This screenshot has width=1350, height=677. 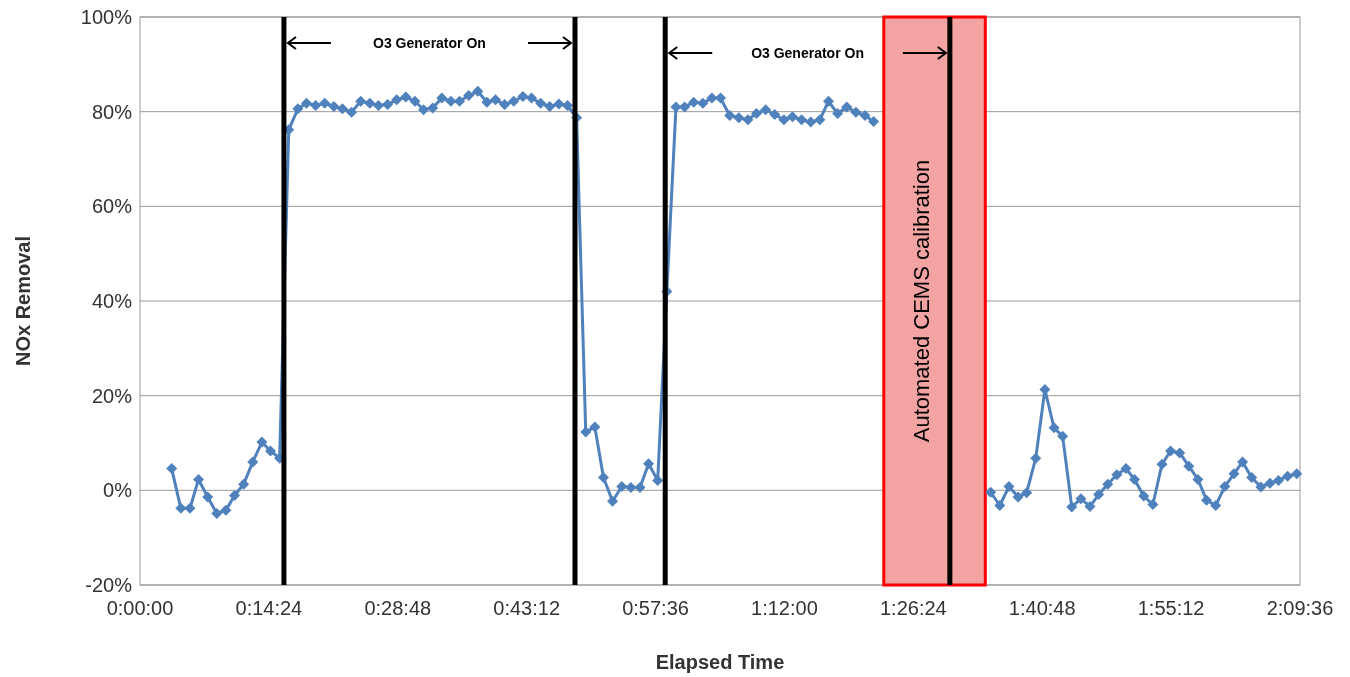 What do you see at coordinates (23, 301) in the screenshot?
I see `y-axis-title: NOx Removal` at bounding box center [23, 301].